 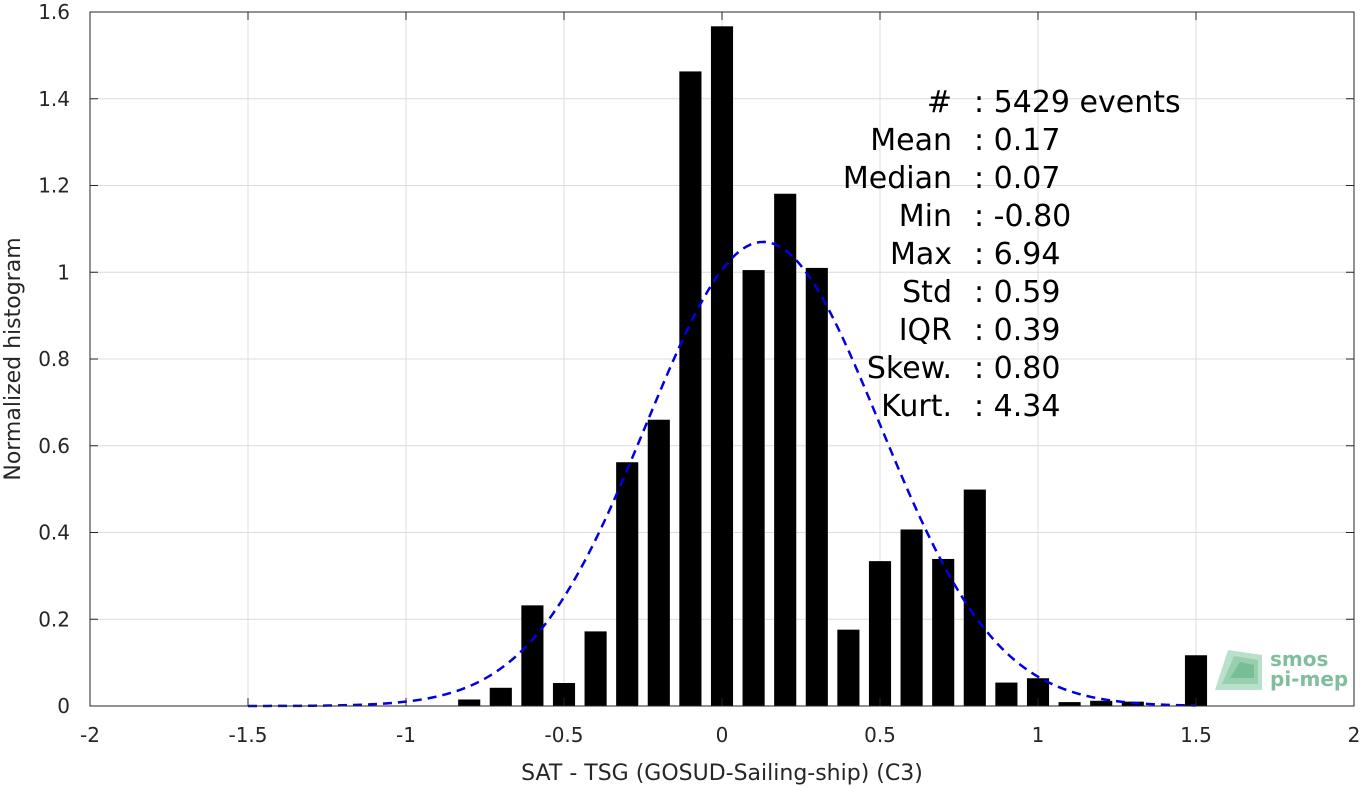 I want to click on stat-value: : 0.39, so click(x=1017, y=330).